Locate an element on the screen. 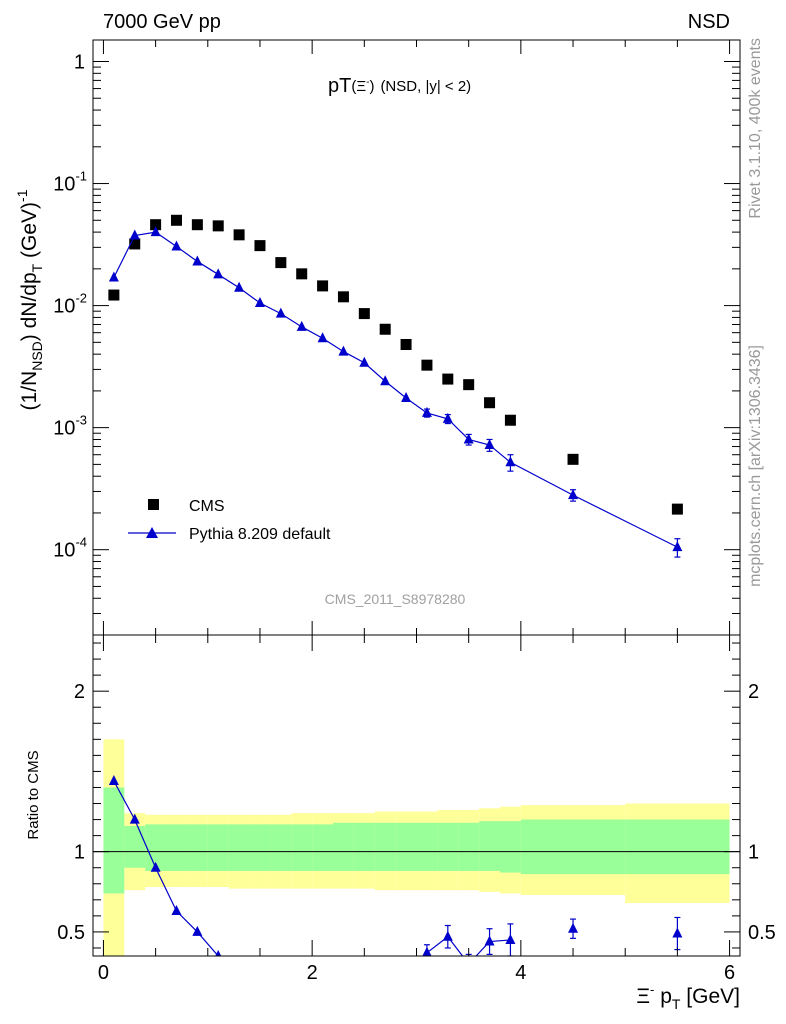 The height and width of the screenshot is (1024, 786). header-right: NSD is located at coordinates (709, 22).